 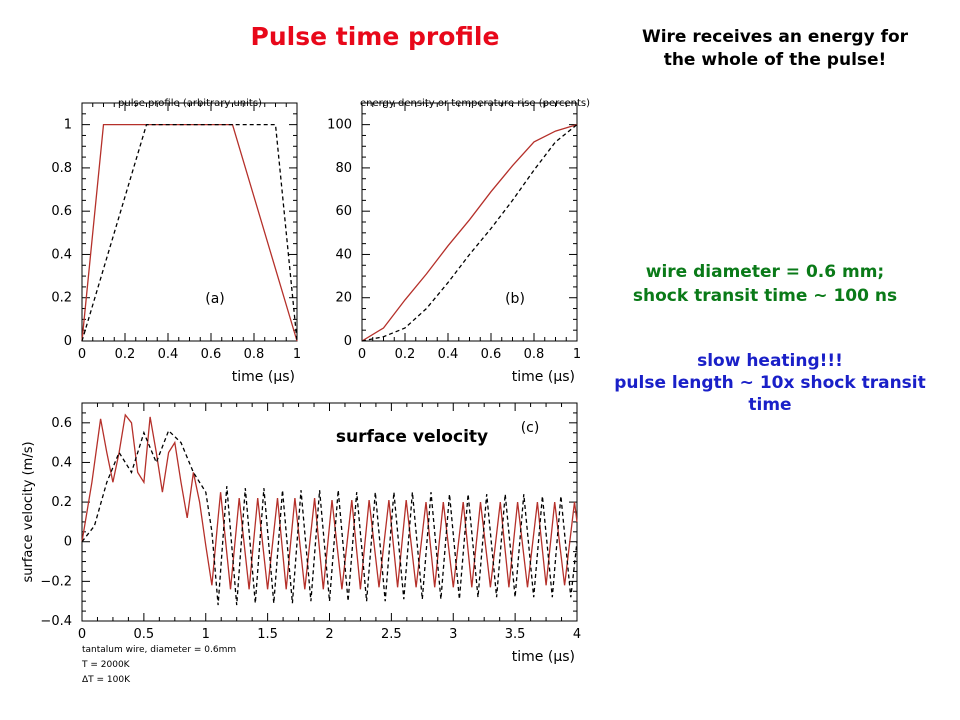 I want to click on surface-velocity-label: surface velocity, so click(x=412, y=437).